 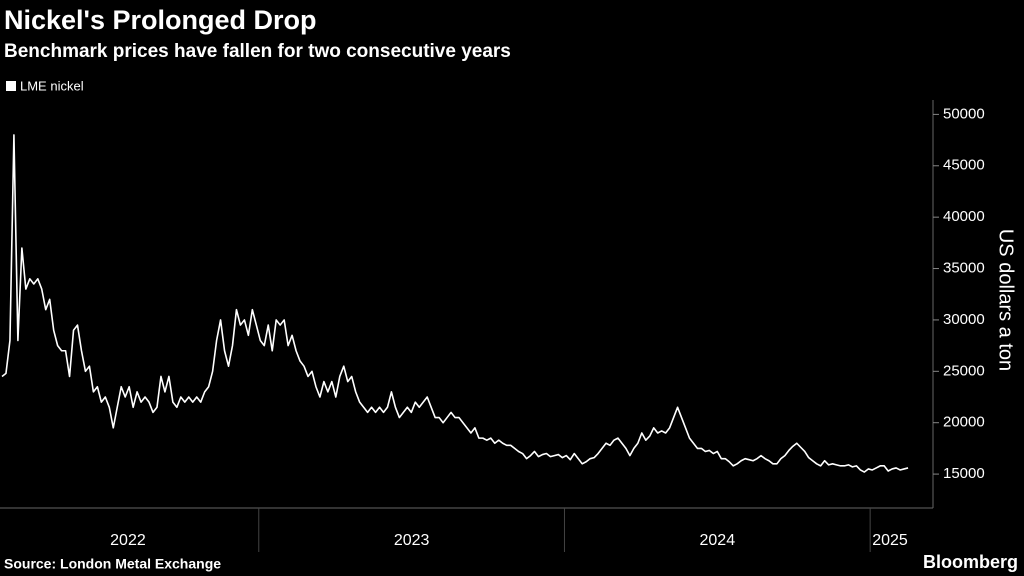 I want to click on x-tick-label: 2023, so click(x=412, y=540).